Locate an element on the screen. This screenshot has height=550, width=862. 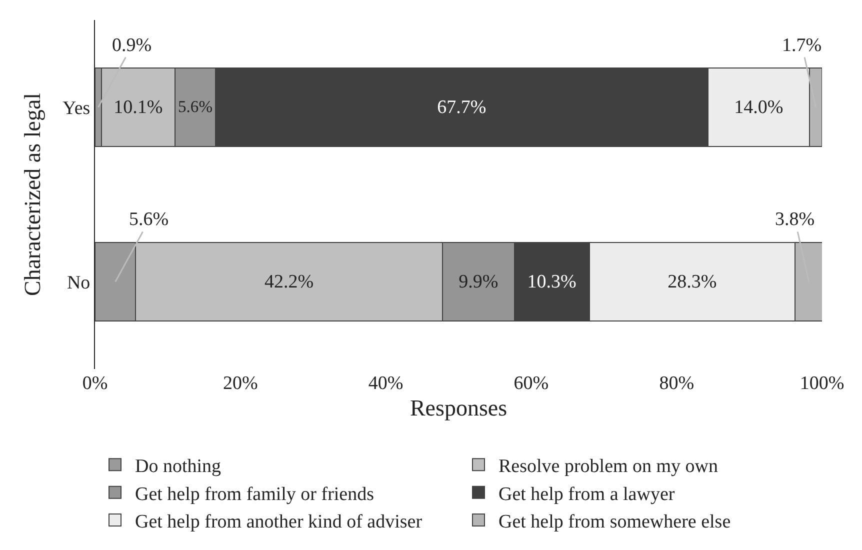
data-label: 0.9% is located at coordinates (132, 45).